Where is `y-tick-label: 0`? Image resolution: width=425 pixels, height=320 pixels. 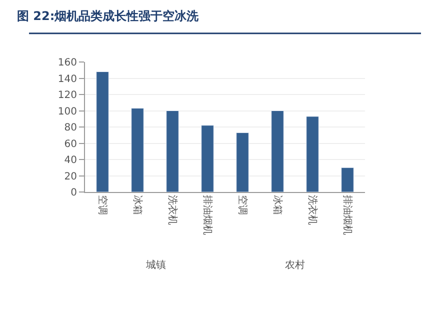 y-tick-label: 0 is located at coordinates (73, 193).